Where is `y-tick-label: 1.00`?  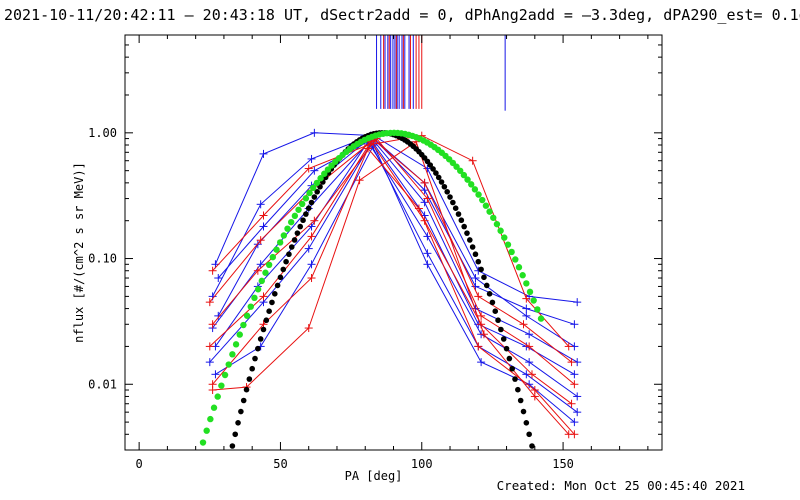 y-tick-label: 1.00 is located at coordinates (102, 133).